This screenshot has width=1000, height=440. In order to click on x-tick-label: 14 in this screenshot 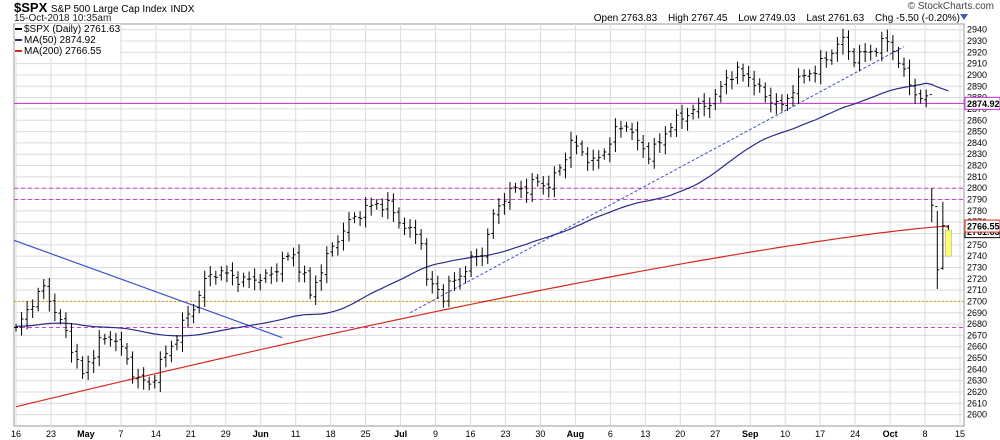, I will do `click(156, 434)`.